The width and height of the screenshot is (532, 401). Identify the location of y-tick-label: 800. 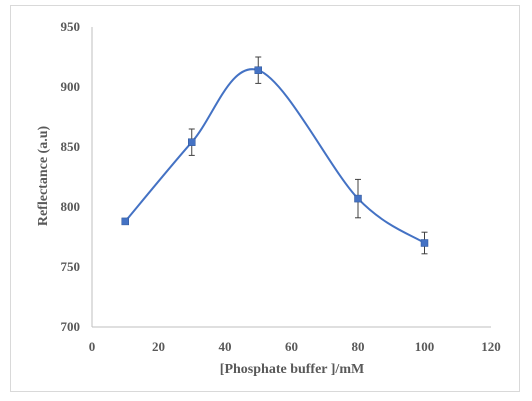
(71, 206).